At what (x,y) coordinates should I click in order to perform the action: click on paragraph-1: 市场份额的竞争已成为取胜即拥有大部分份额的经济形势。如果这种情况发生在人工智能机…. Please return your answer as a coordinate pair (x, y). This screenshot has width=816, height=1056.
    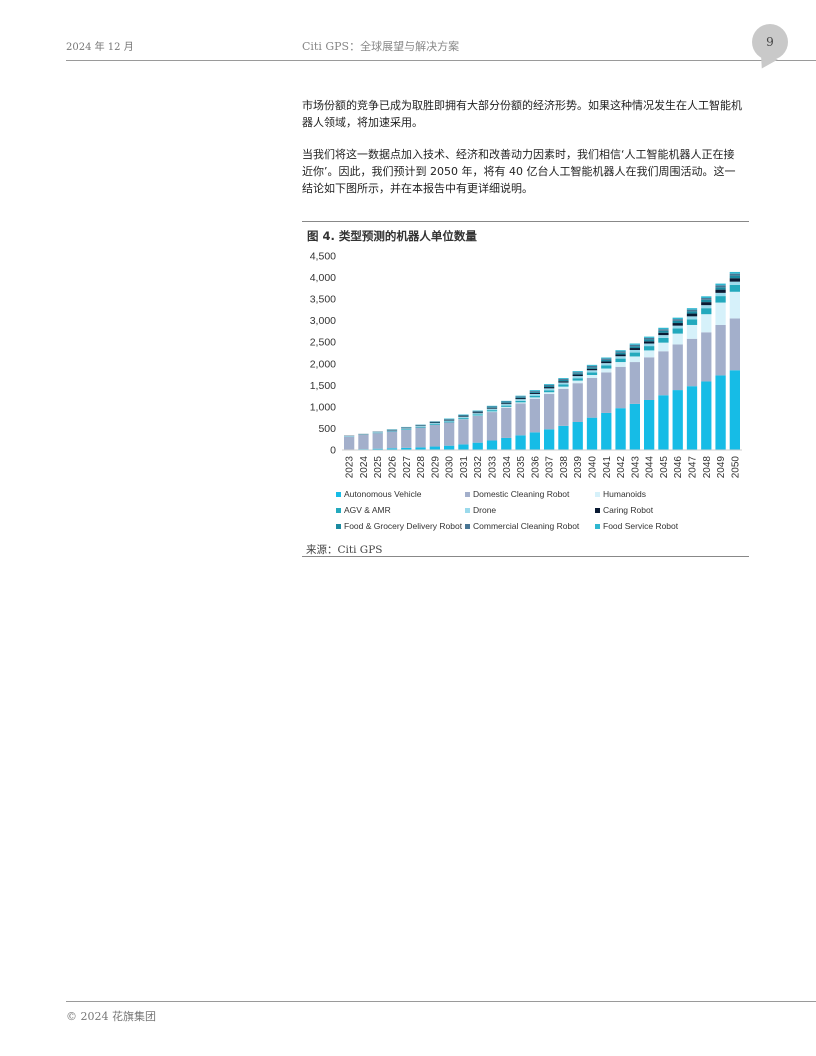
    Looking at the image, I should click on (522, 114).